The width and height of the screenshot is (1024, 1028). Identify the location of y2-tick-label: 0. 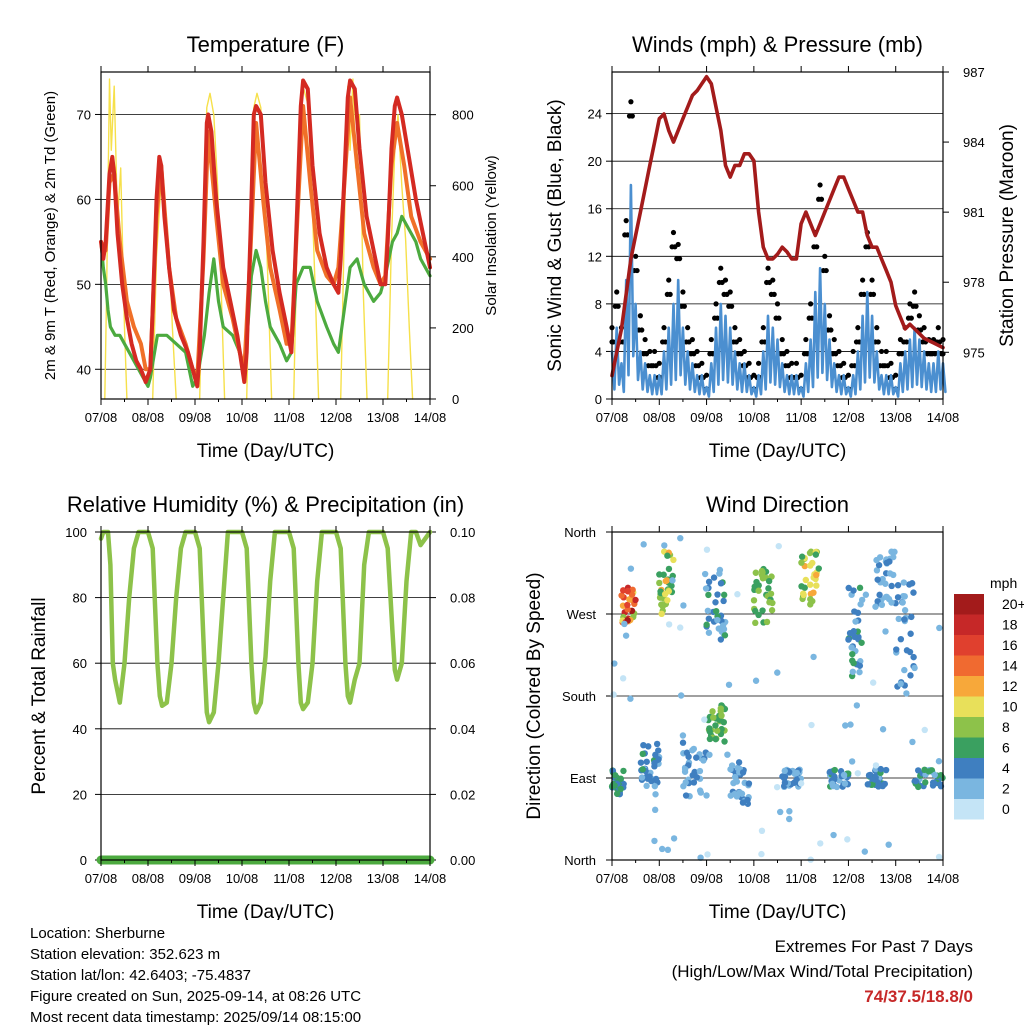
(455, 399).